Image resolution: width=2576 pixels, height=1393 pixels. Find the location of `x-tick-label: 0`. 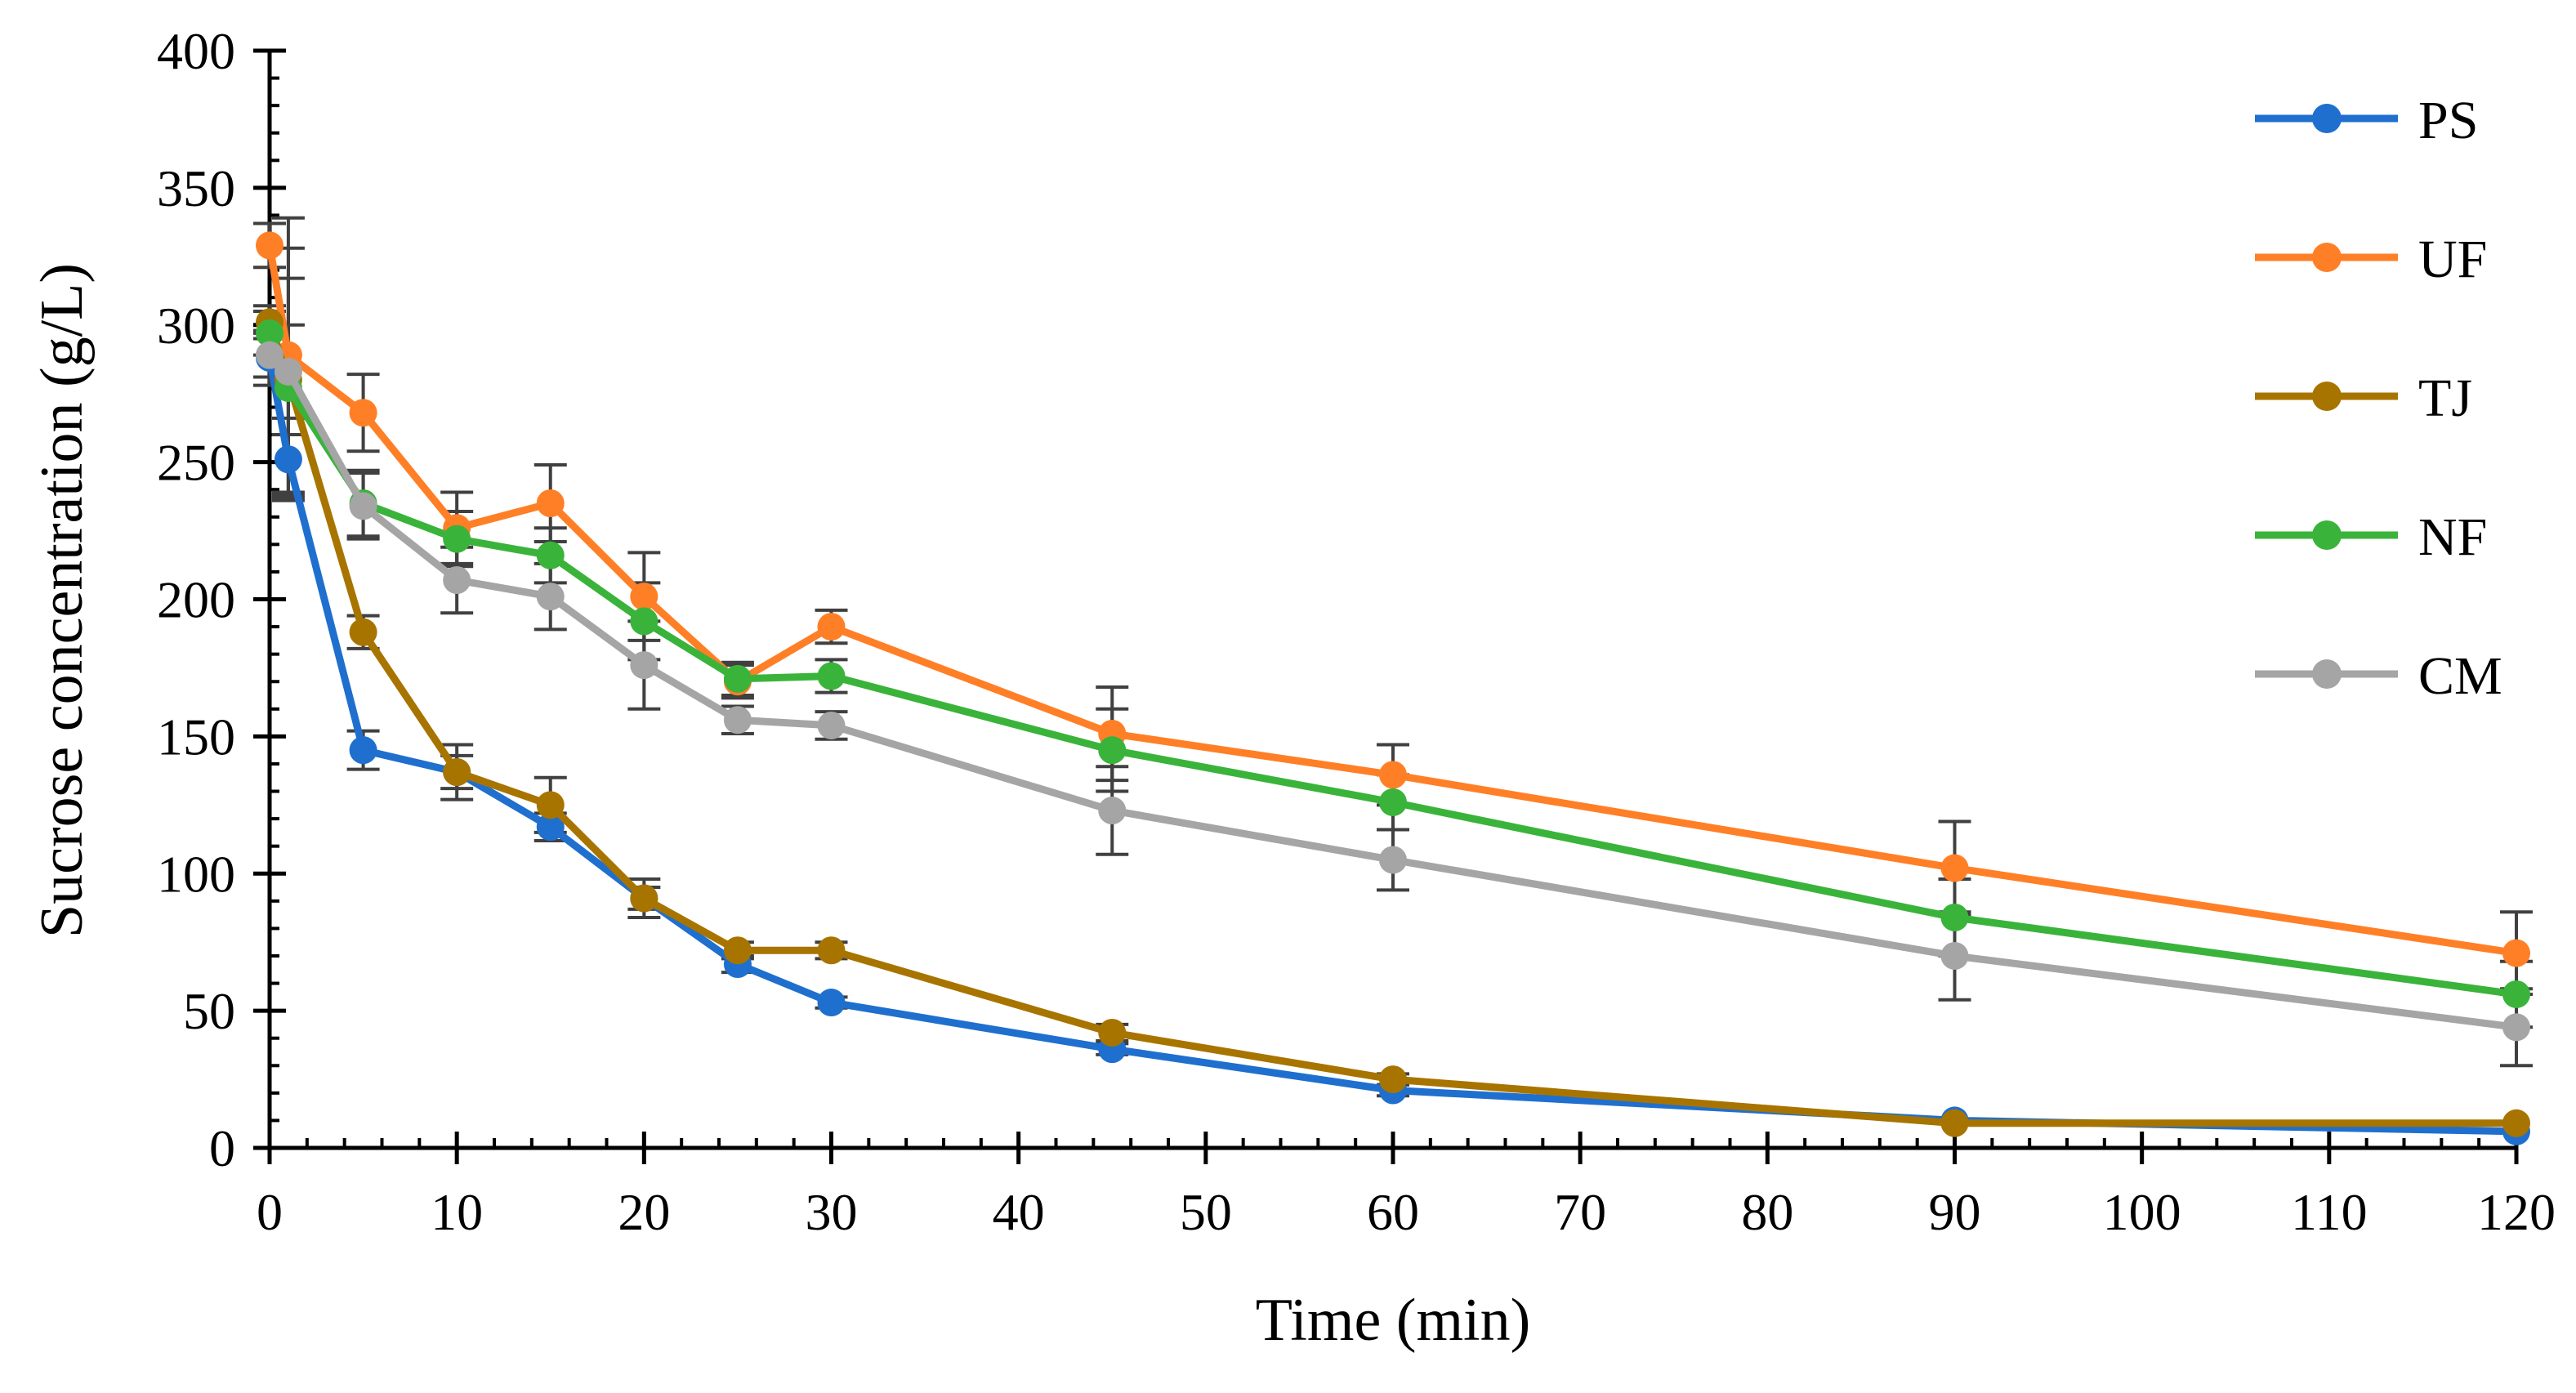

x-tick-label: 0 is located at coordinates (270, 1212).